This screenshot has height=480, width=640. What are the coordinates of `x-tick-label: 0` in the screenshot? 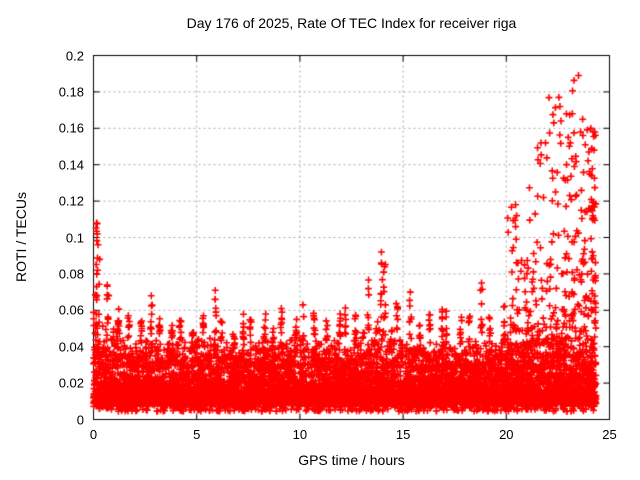 It's located at (93, 434).